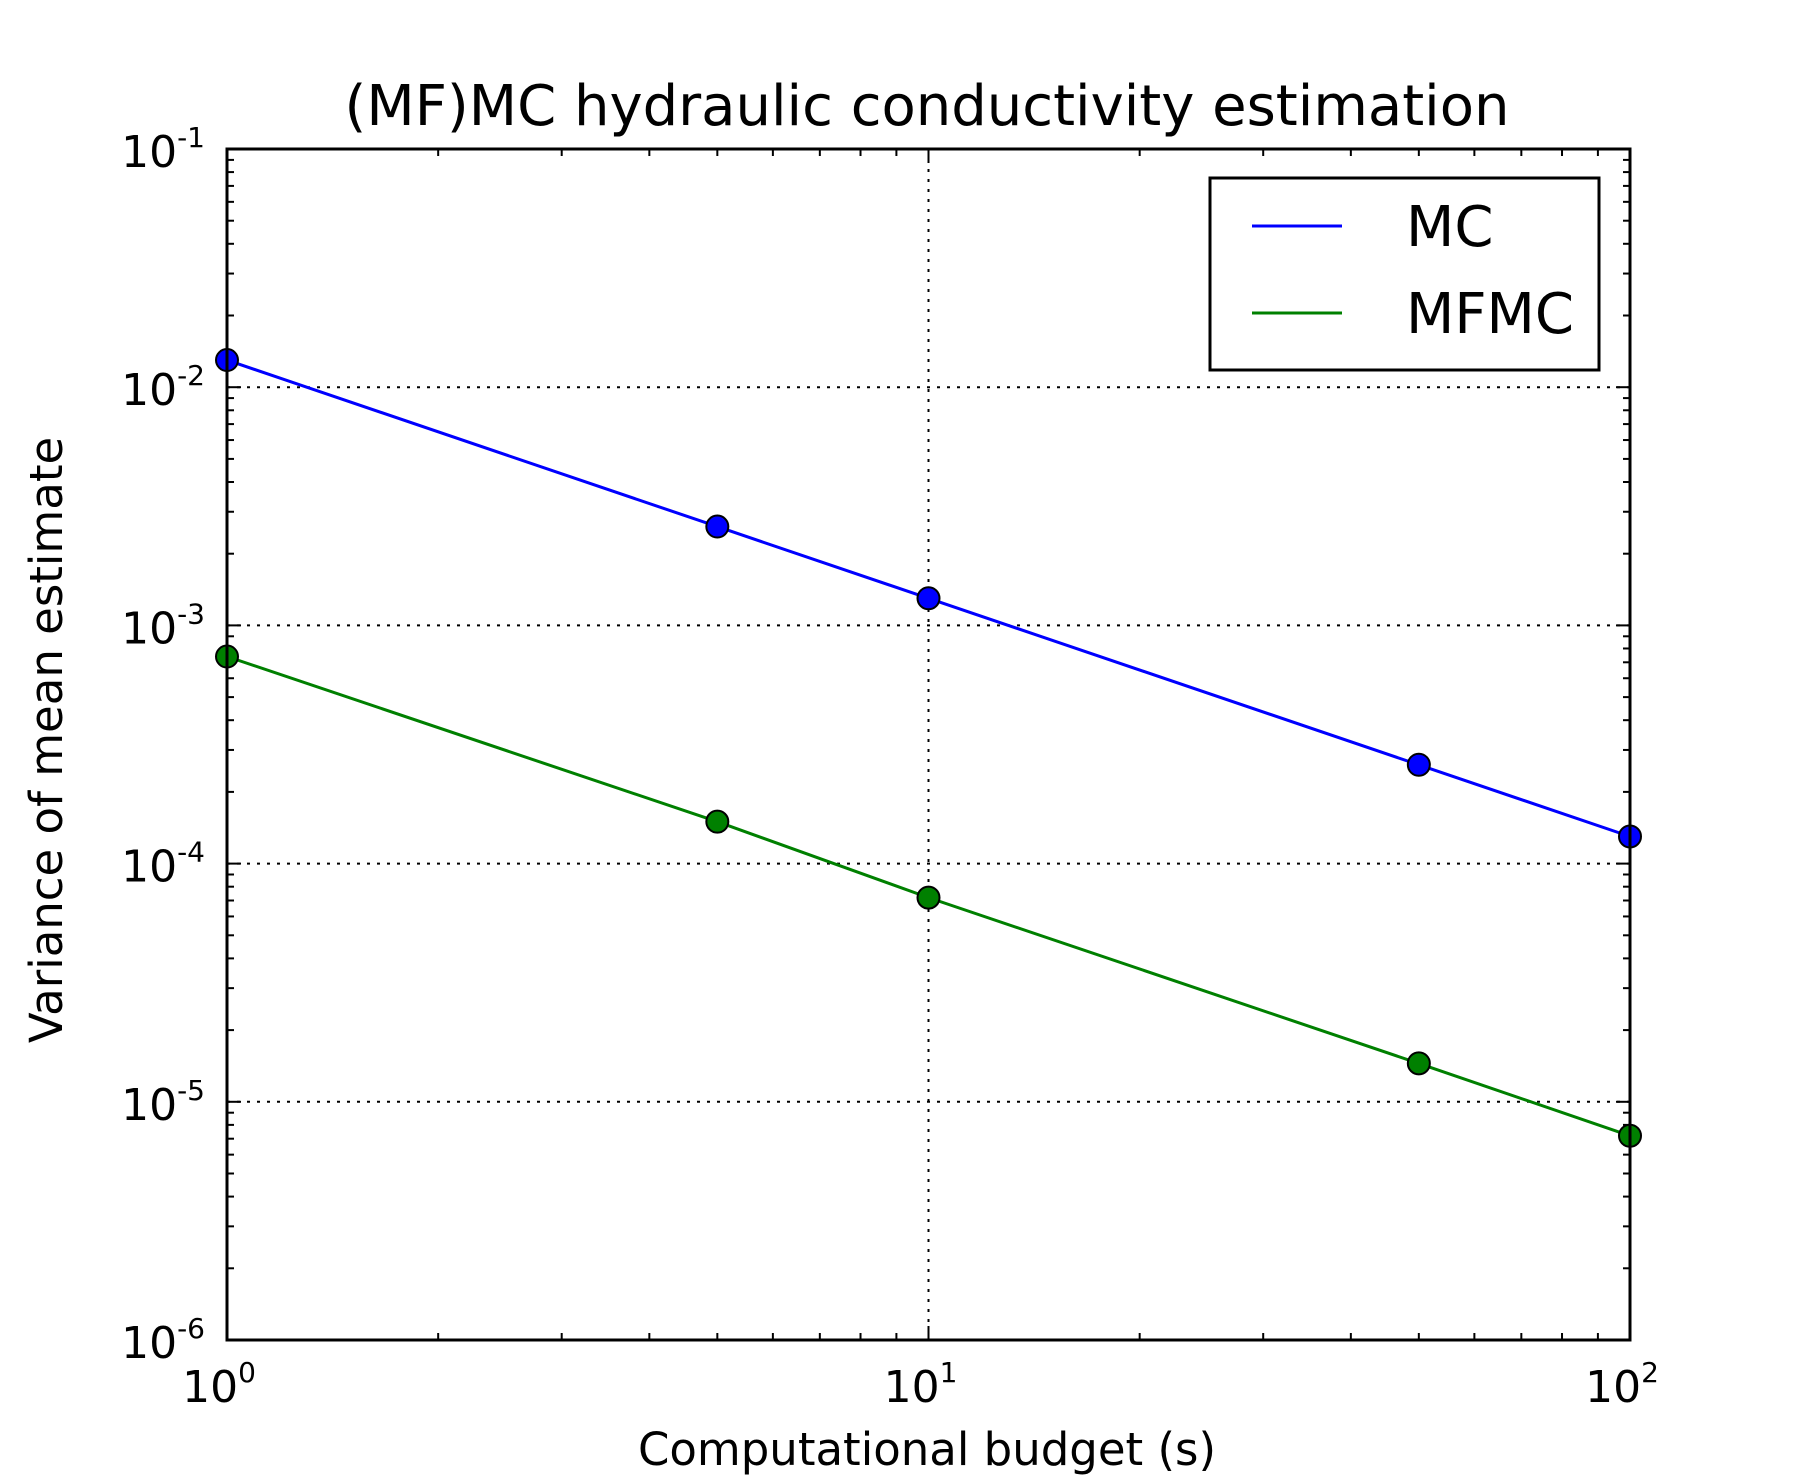  What do you see at coordinates (163, 1102) in the screenshot?
I see `y-tick-label-4: 10⁻⁵` at bounding box center [163, 1102].